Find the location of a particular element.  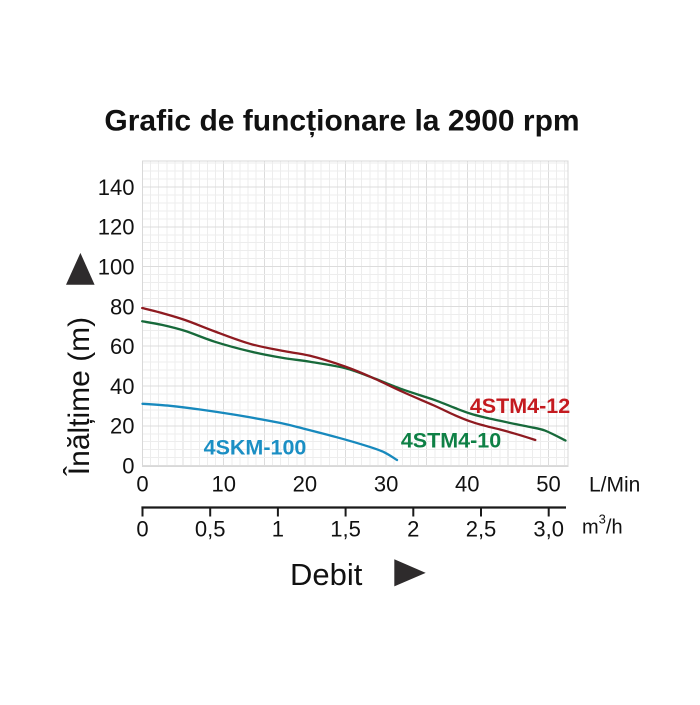

svg-text: Înălțime (m) is located at coordinates (79, 396).